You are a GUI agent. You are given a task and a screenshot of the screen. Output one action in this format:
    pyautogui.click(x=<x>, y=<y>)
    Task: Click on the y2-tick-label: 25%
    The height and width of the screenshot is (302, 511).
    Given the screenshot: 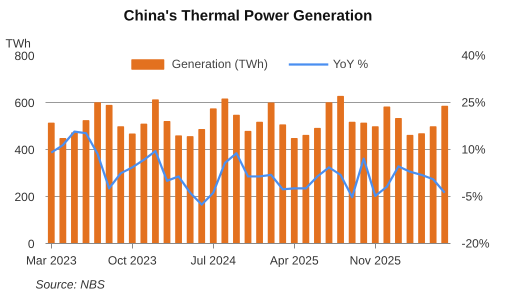 What is the action you would take?
    pyautogui.click(x=474, y=103)
    